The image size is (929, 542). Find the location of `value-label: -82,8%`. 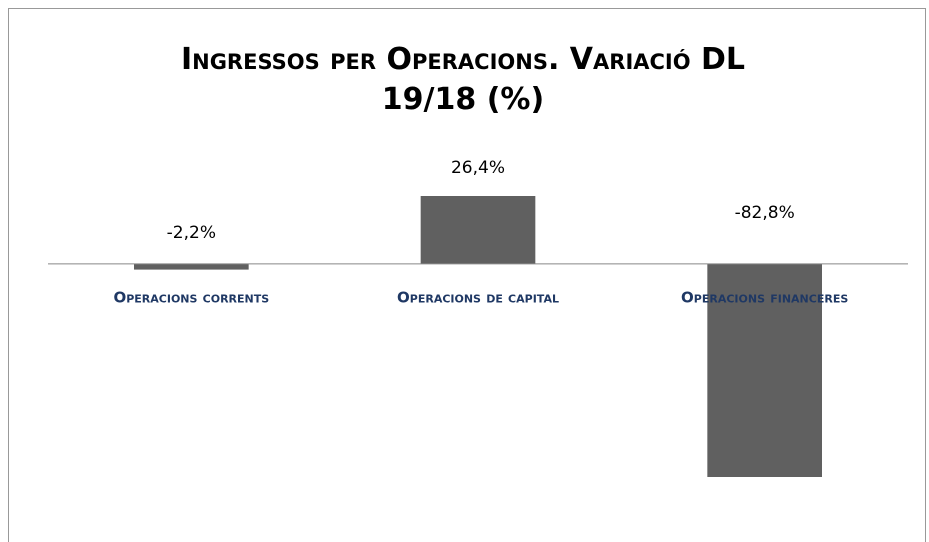

value-label: -82,8% is located at coordinates (765, 213).